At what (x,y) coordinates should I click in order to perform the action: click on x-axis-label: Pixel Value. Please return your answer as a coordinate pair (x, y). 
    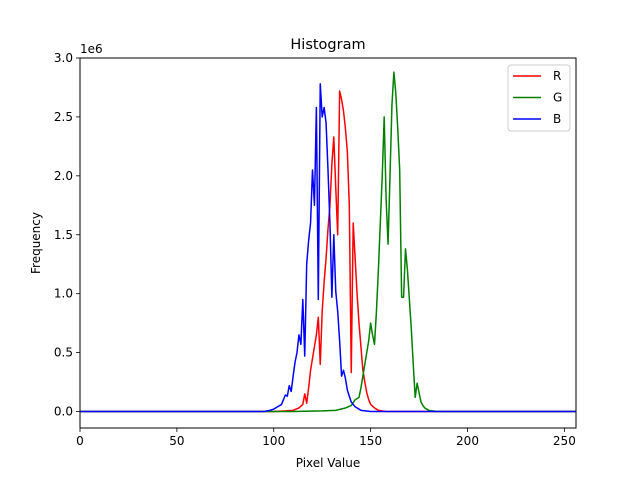
    Looking at the image, I should click on (328, 463).